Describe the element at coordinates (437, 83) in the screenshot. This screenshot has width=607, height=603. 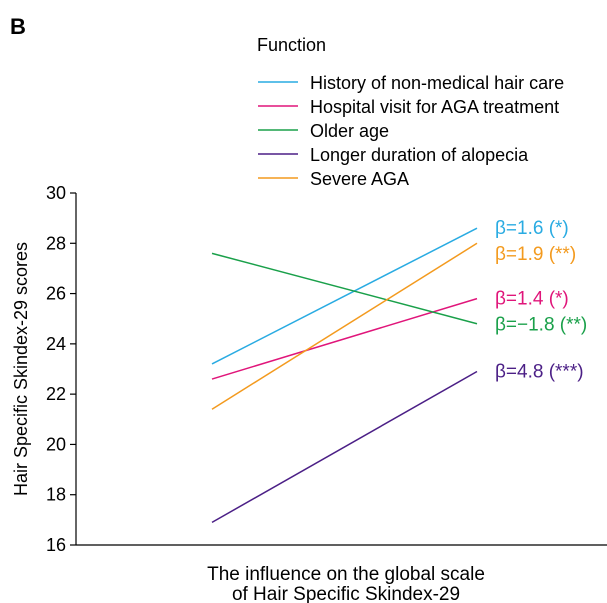
I see `legend-entry: History of non-medical hair care` at that location.